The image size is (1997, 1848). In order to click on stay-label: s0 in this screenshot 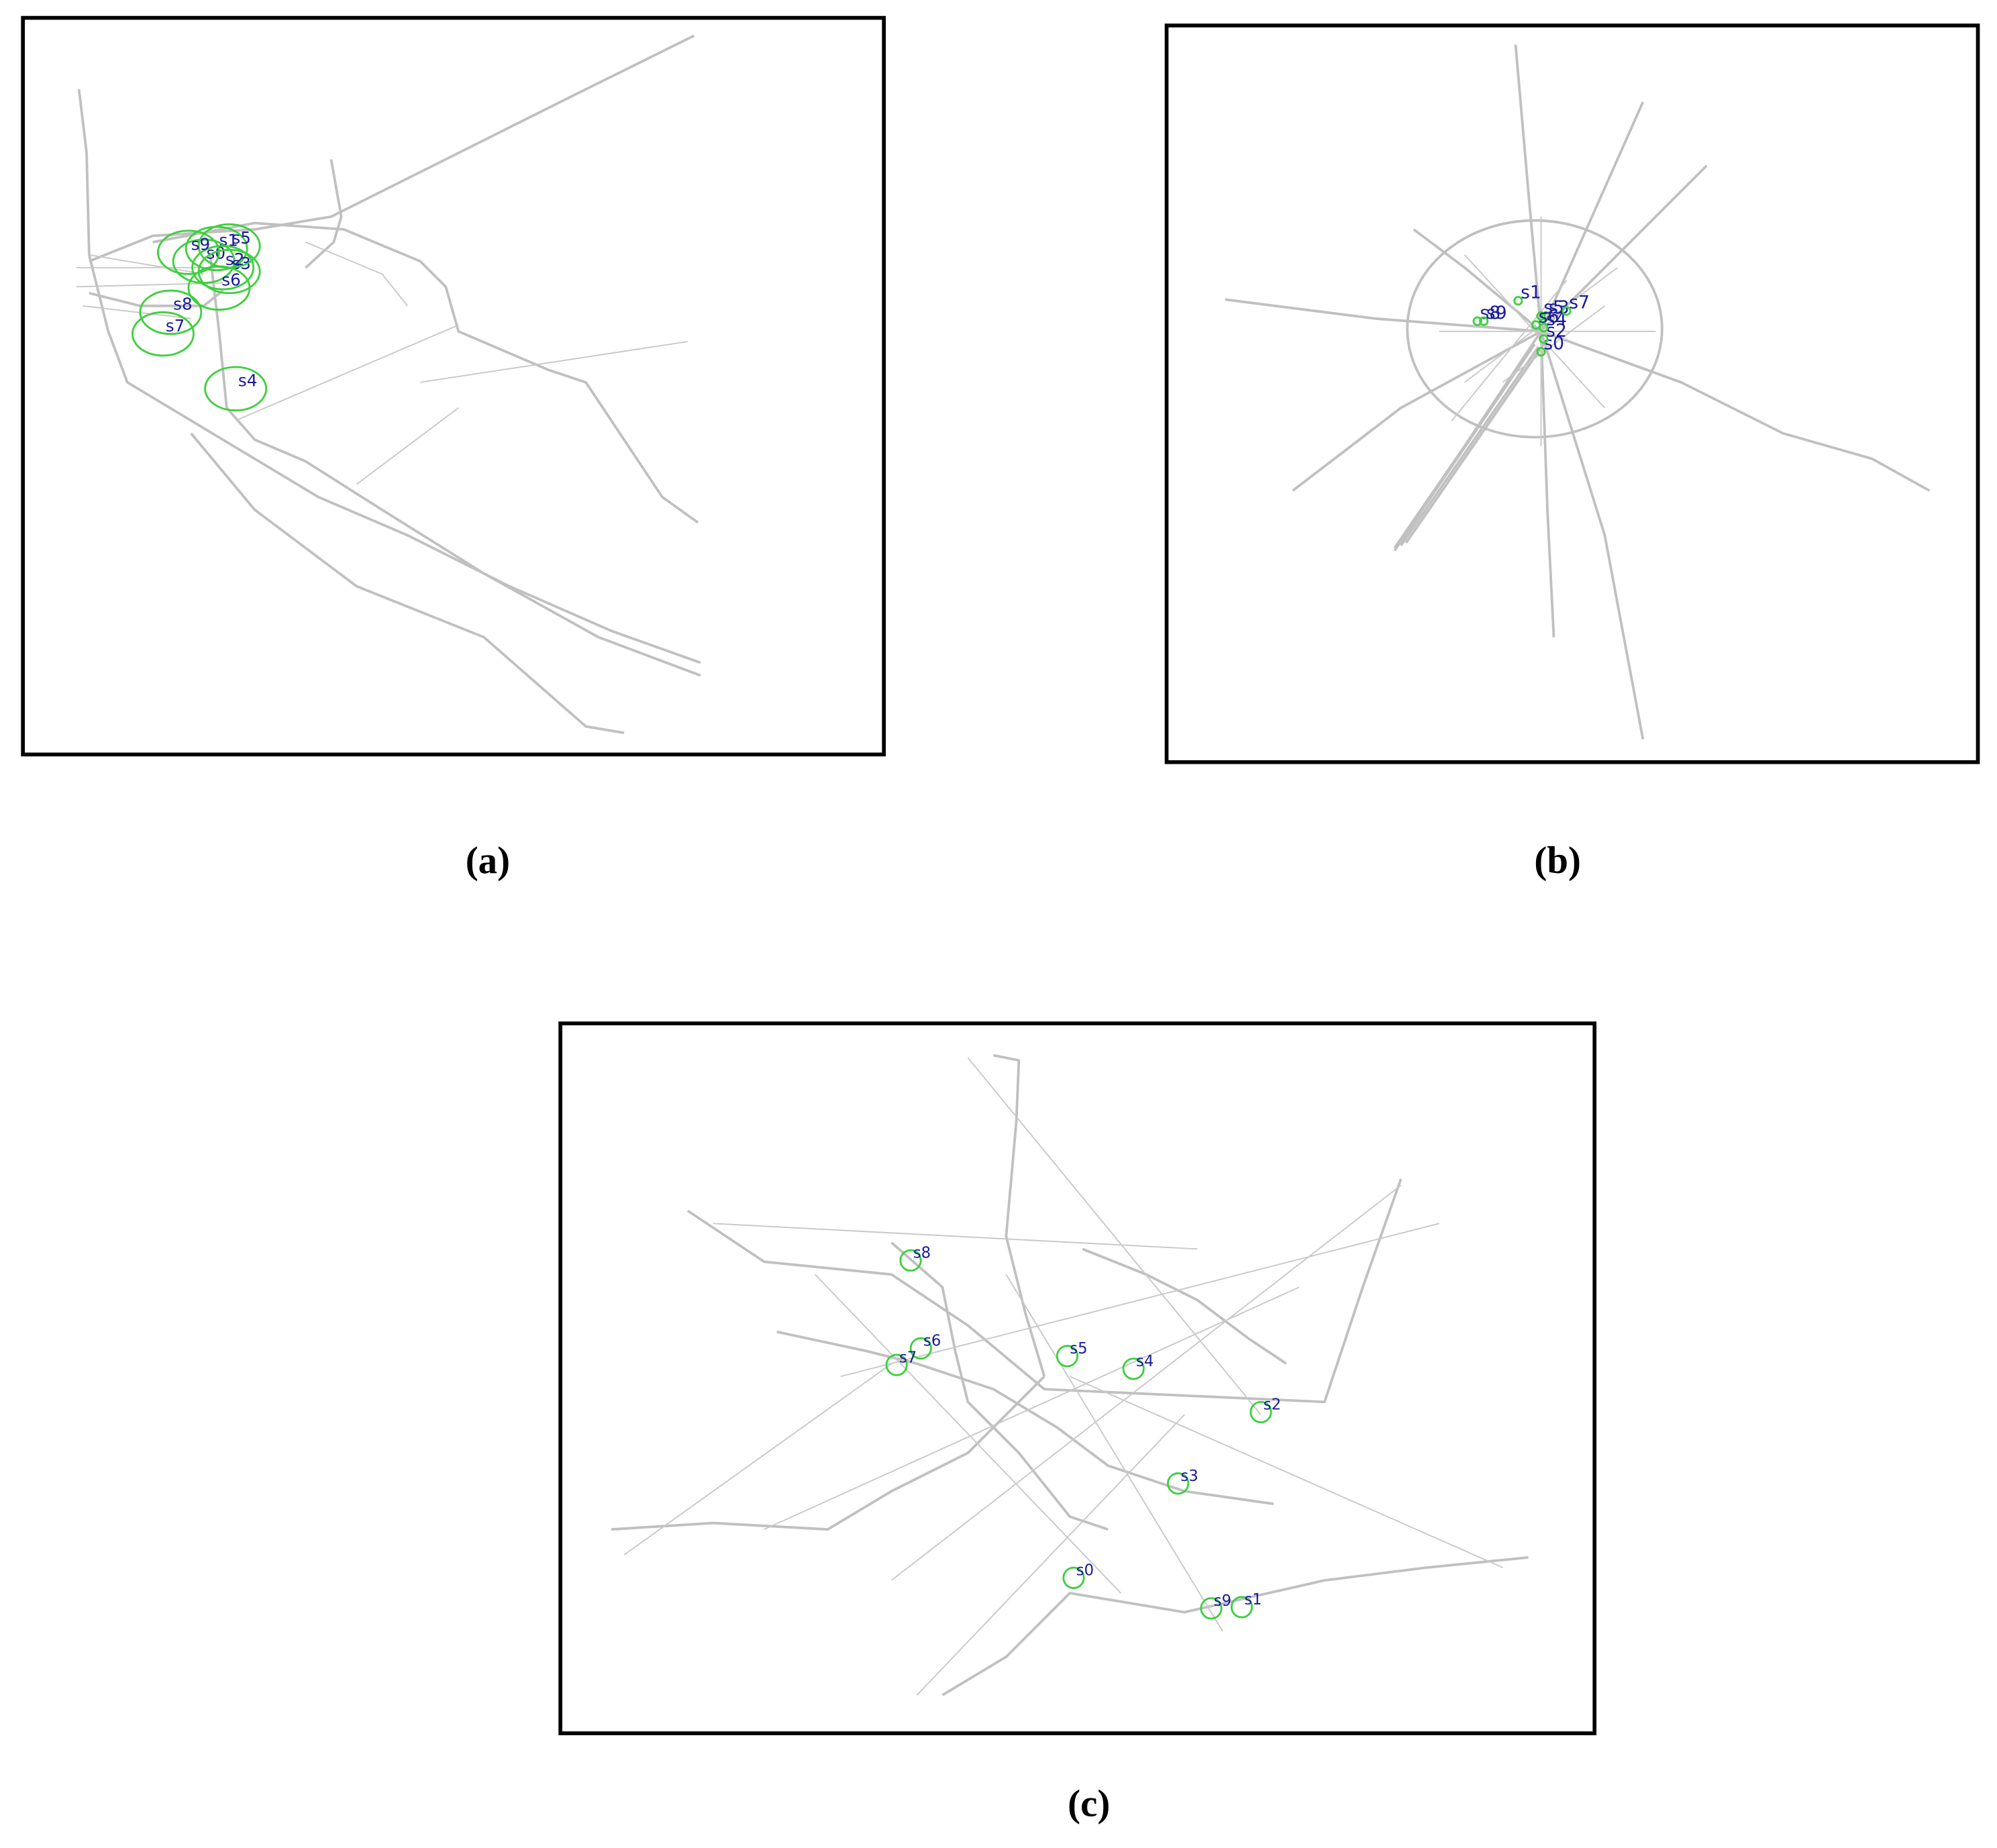, I will do `click(1085, 1571)`.